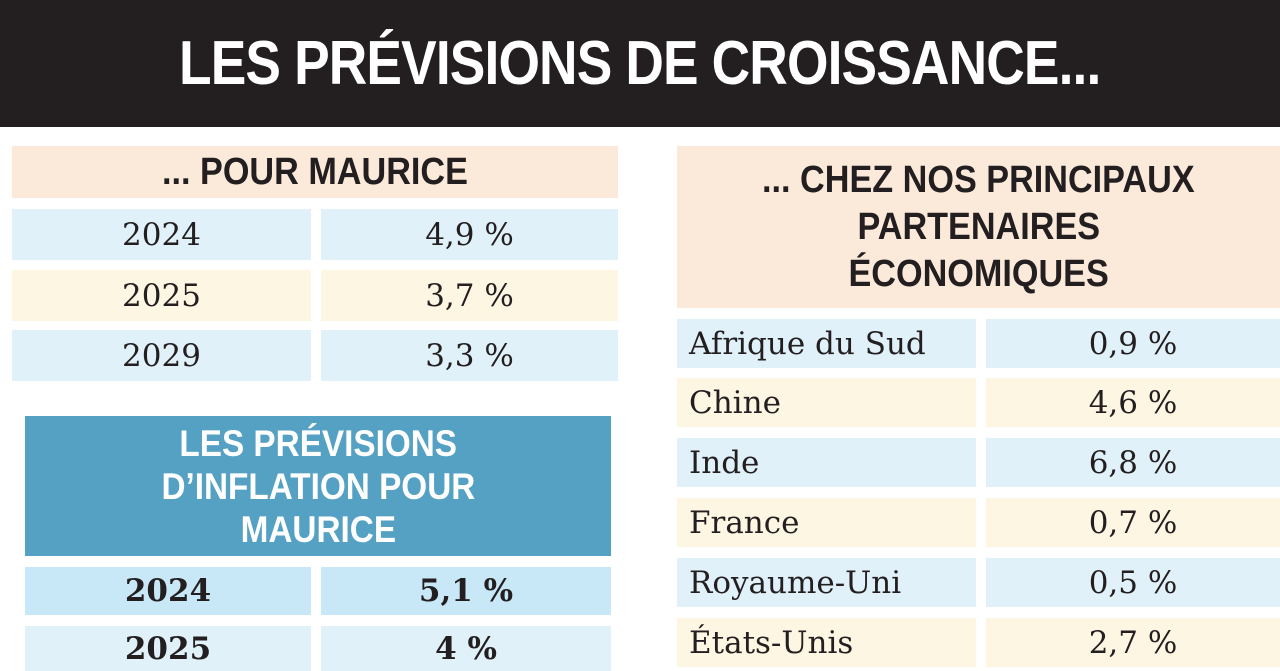 This screenshot has width=1280, height=671. Describe the element at coordinates (1133, 522) in the screenshot. I see `table-row-value: 0,7 %` at that location.